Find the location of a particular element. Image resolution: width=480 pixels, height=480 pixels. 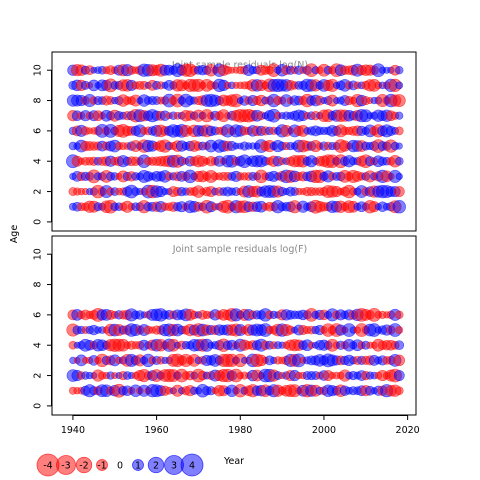

legend-label: -1 is located at coordinates (101, 466).